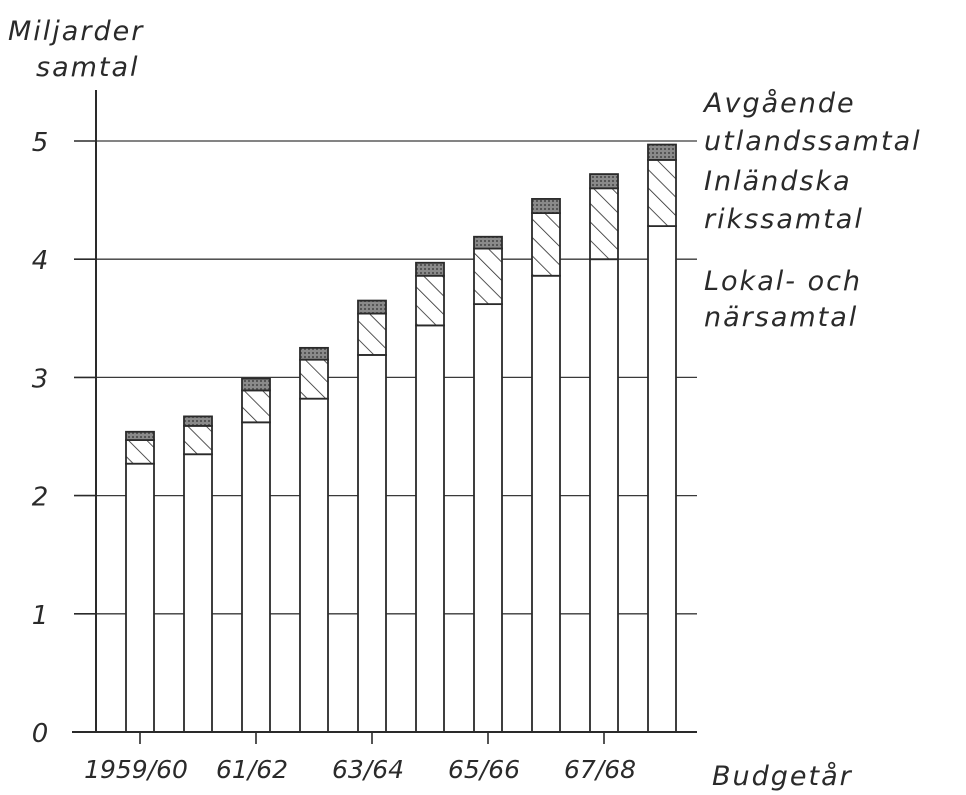 The width and height of the screenshot is (966, 795). I want to click on legend-label-inlandska-line-2: rikssamtal, so click(784, 219).